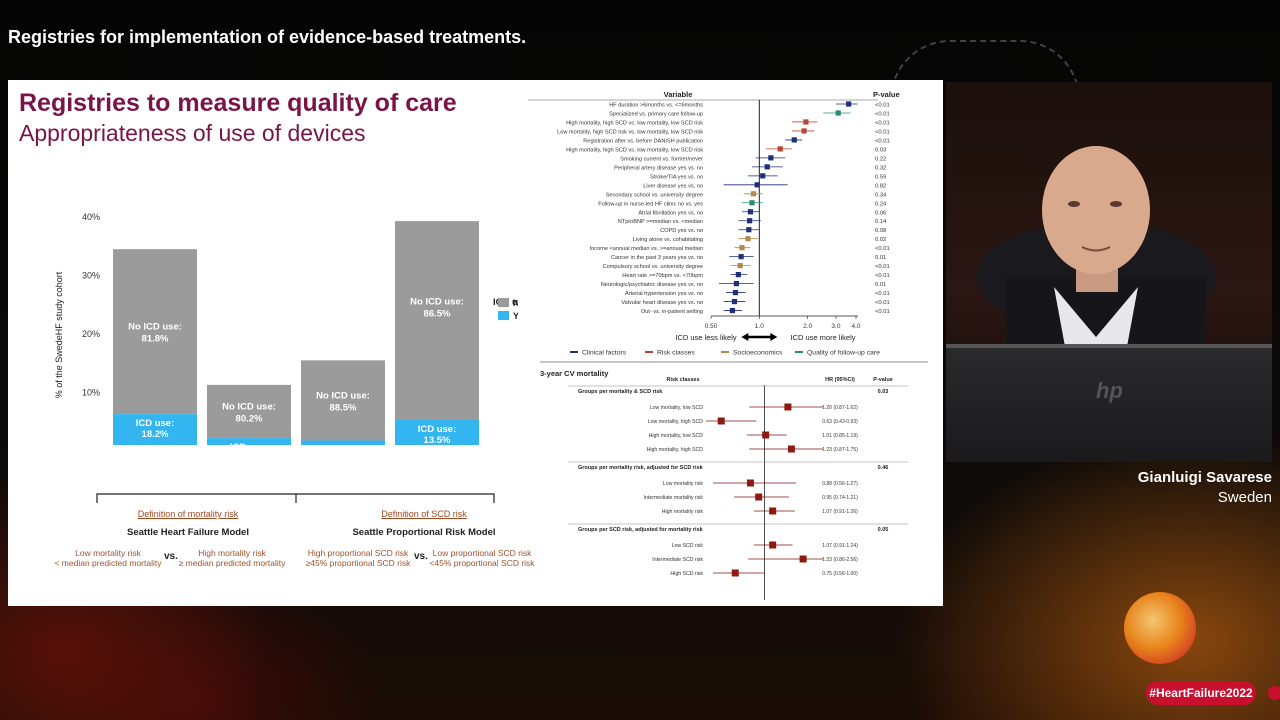 This screenshot has height=720, width=1280. What do you see at coordinates (188, 532) in the screenshot?
I see `mortality-model-name: Seattle Heart Failure Model` at bounding box center [188, 532].